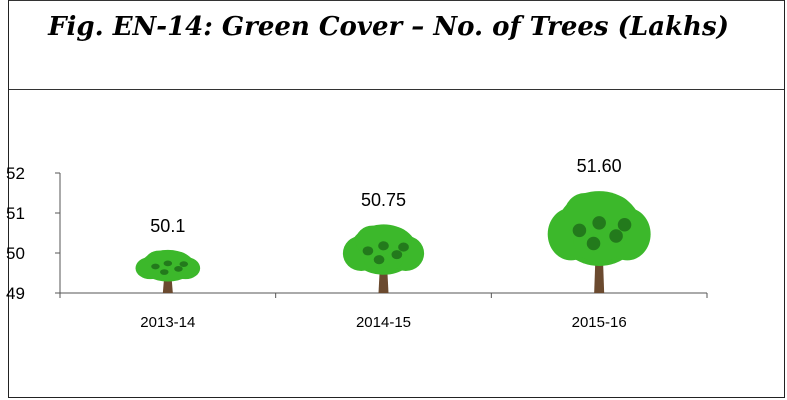  I want to click on x-tick-label: 2013-14, so click(167, 322).